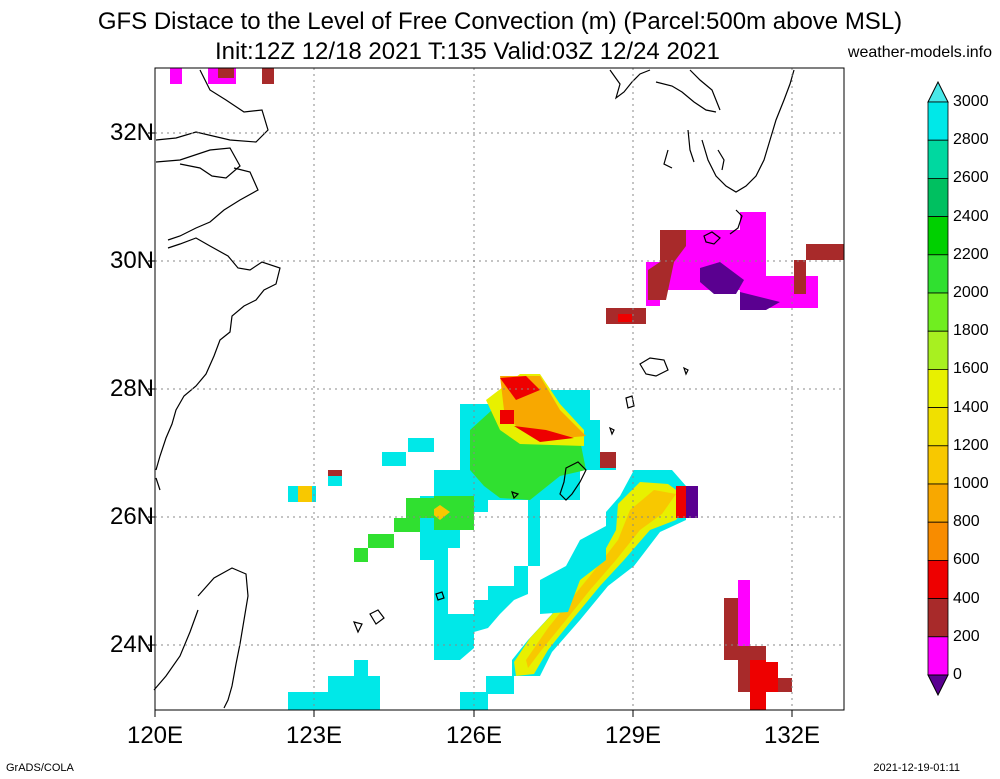 Image resolution: width=1000 pixels, height=779 pixels. What do you see at coordinates (938, 685) in the screenshot?
I see `colorbar-bottom-arrow` at bounding box center [938, 685].